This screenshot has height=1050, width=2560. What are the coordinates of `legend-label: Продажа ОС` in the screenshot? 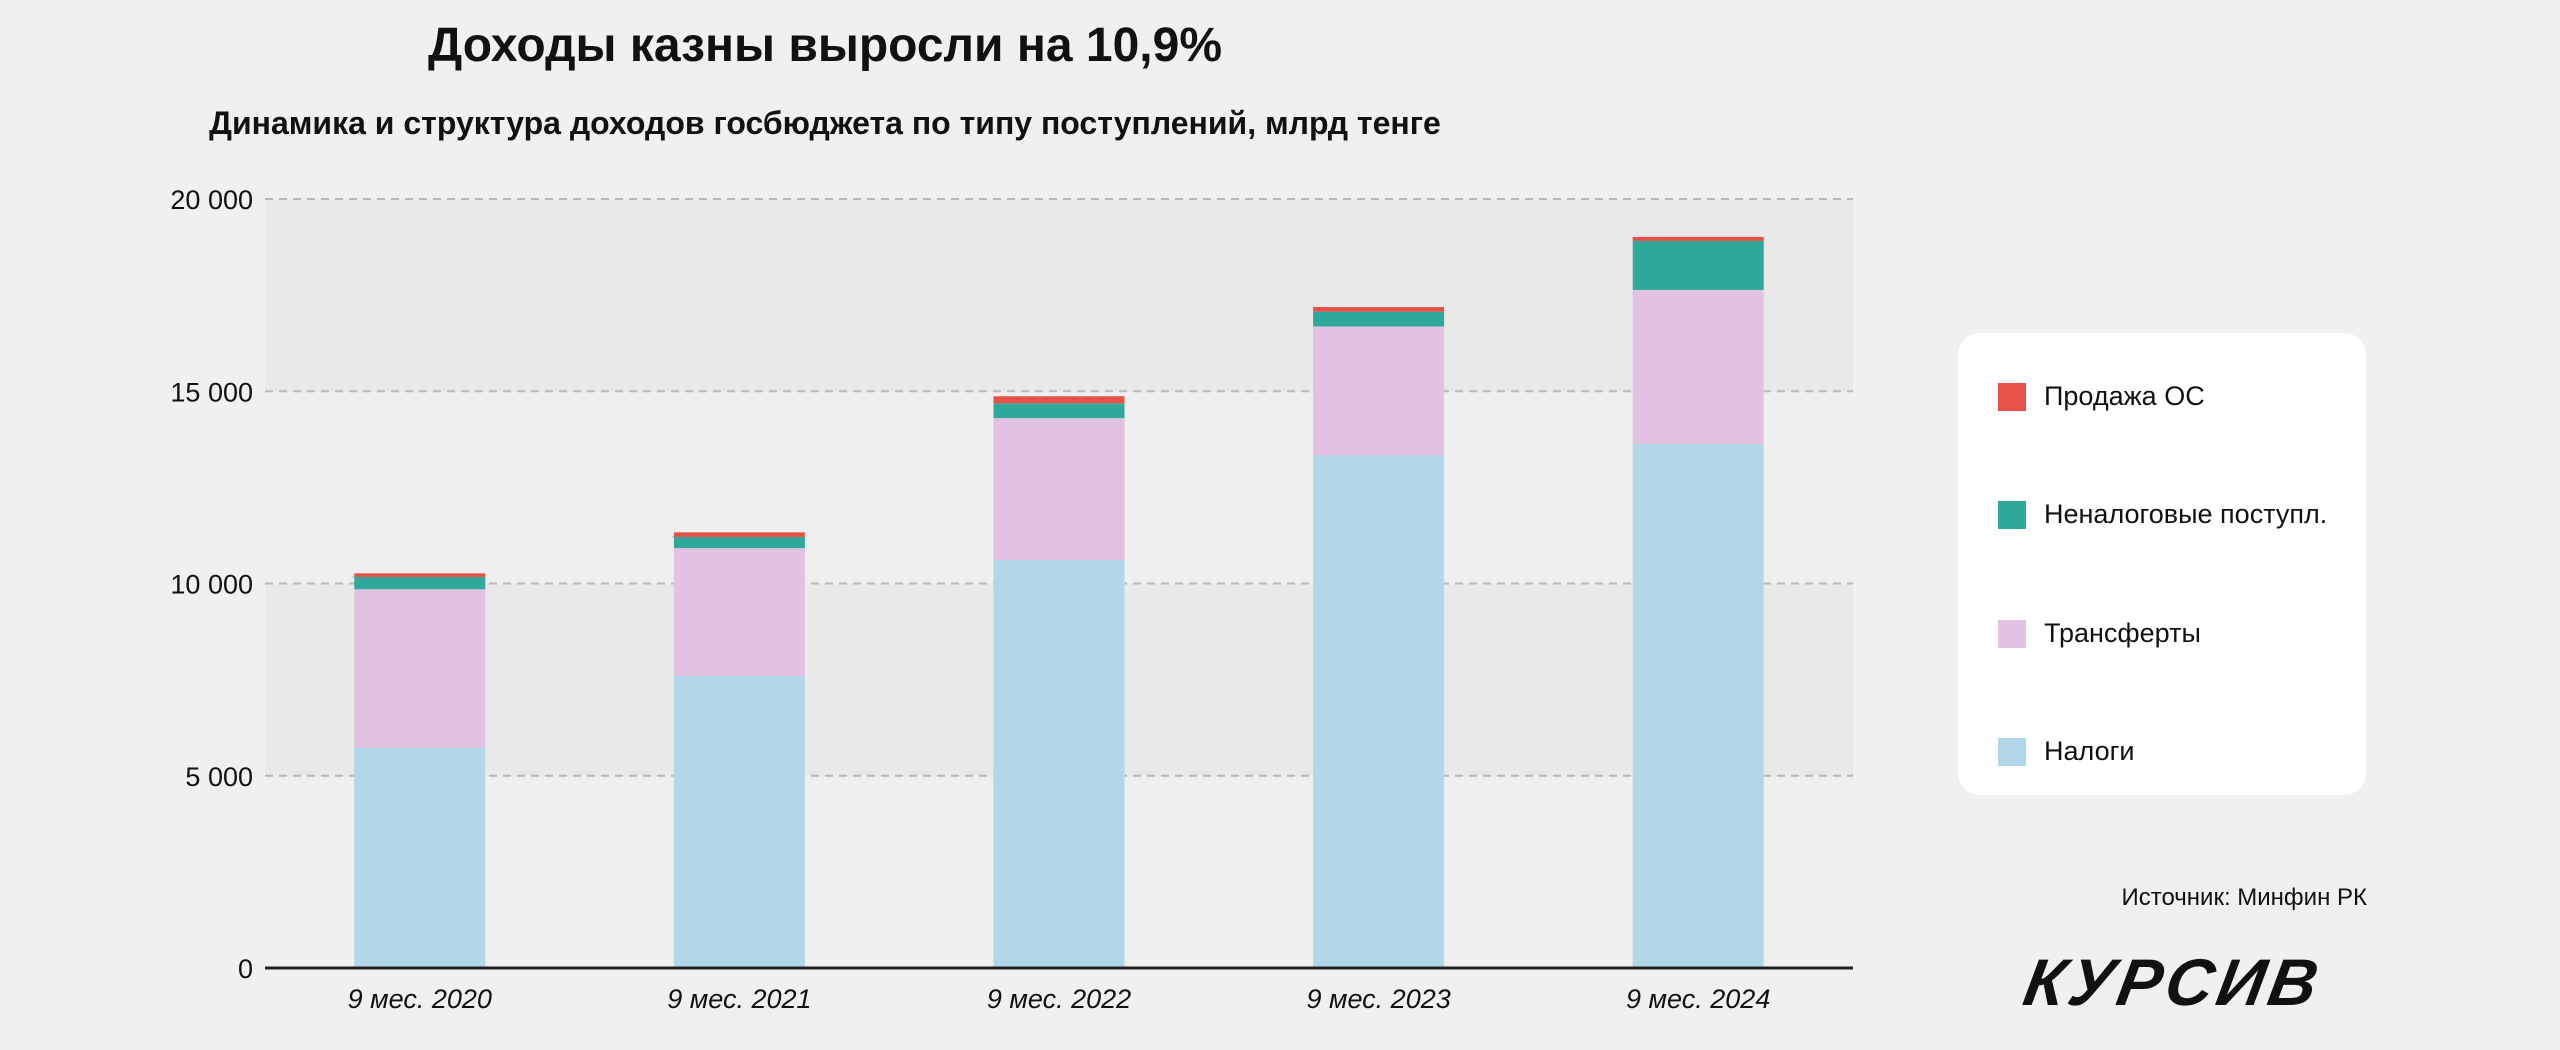 It's located at (2124, 396).